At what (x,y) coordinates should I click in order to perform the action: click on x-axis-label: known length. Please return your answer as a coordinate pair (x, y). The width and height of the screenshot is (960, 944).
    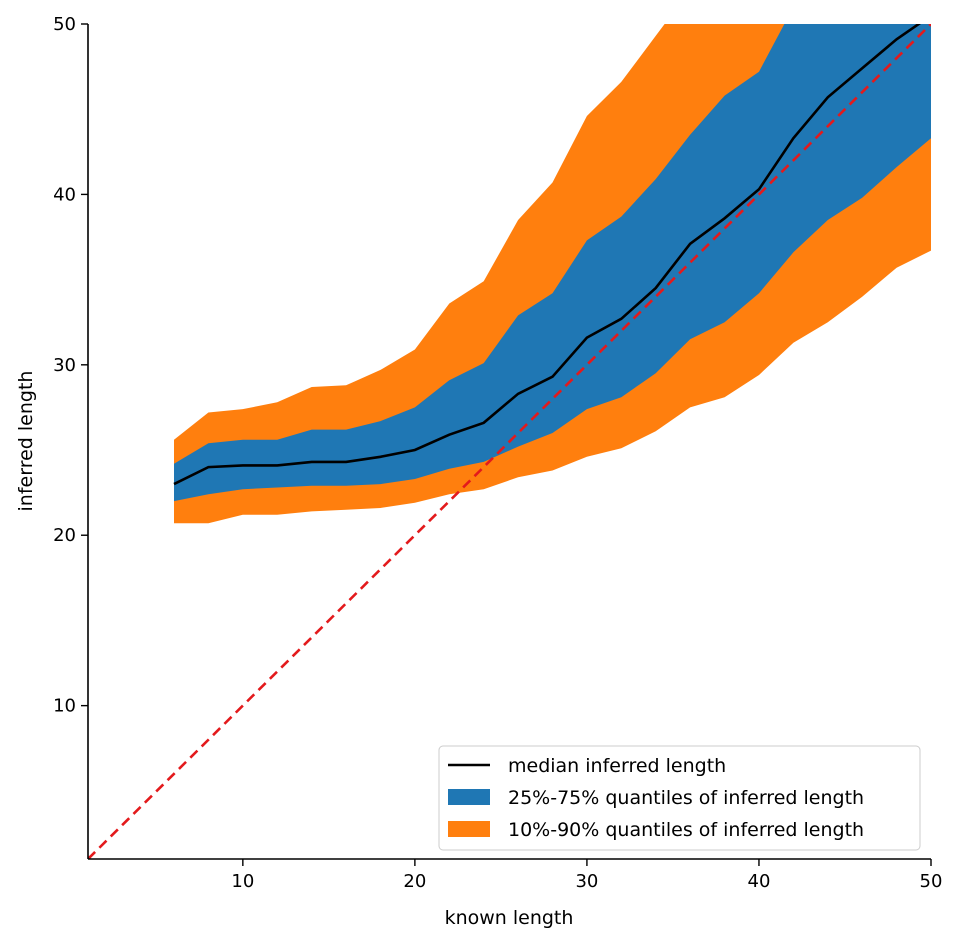
    Looking at the image, I should click on (509, 918).